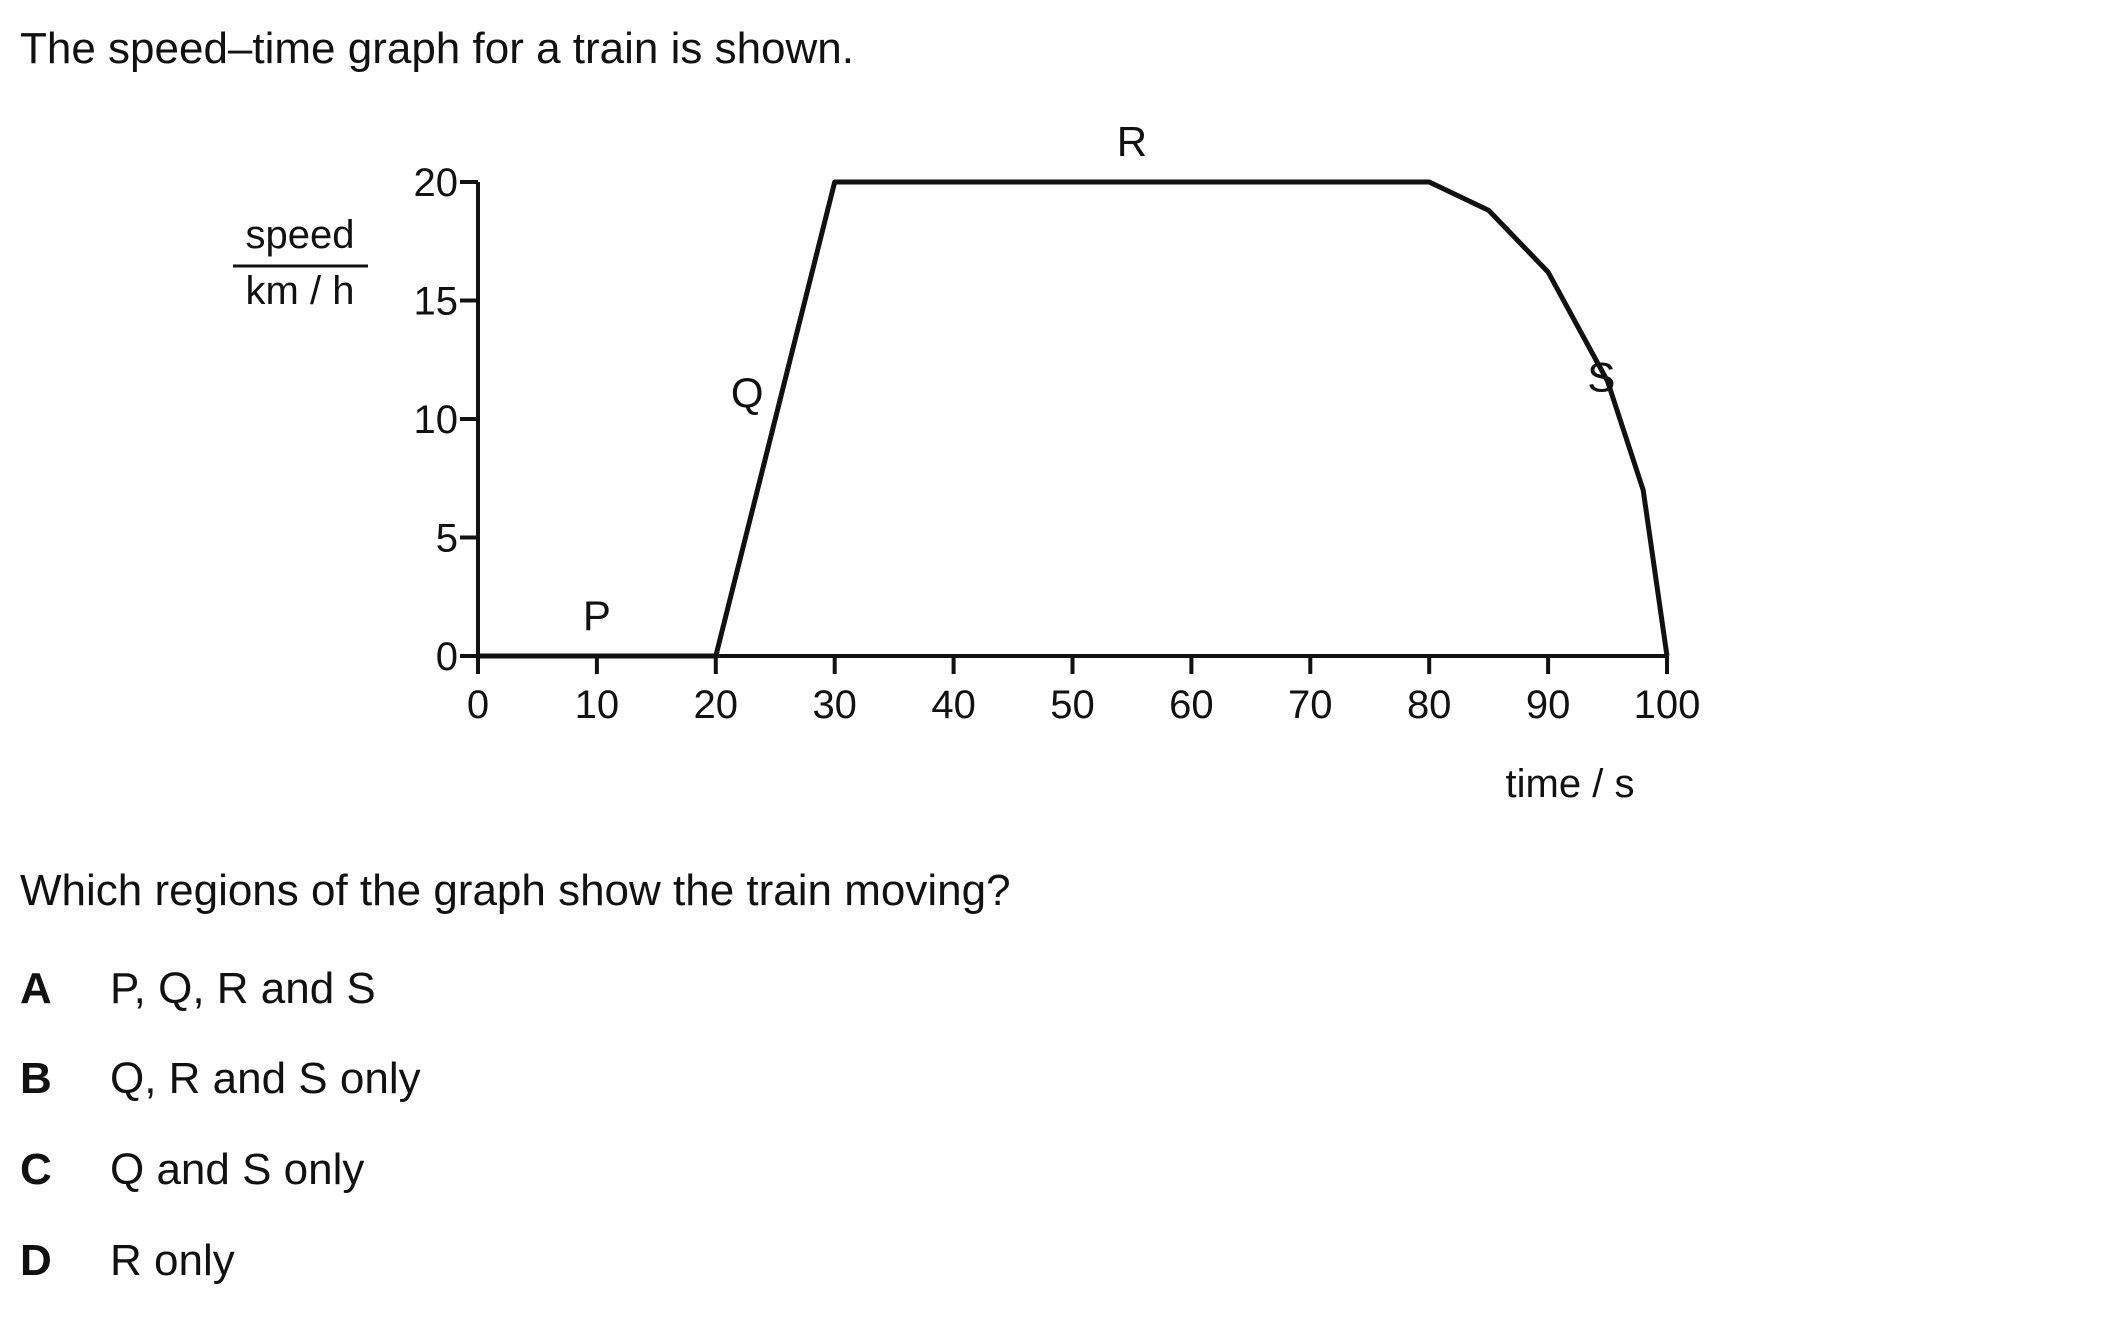 This screenshot has height=1329, width=2101. What do you see at coordinates (265, 1078) in the screenshot?
I see `option-b-text: Q, R and S only` at bounding box center [265, 1078].